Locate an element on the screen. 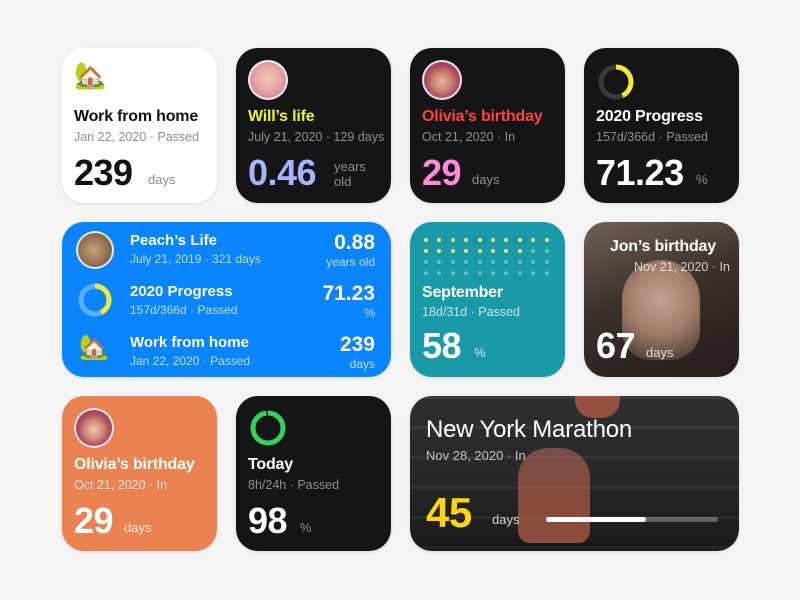 The image size is (800, 600). marathon-progress-fill is located at coordinates (596, 519).